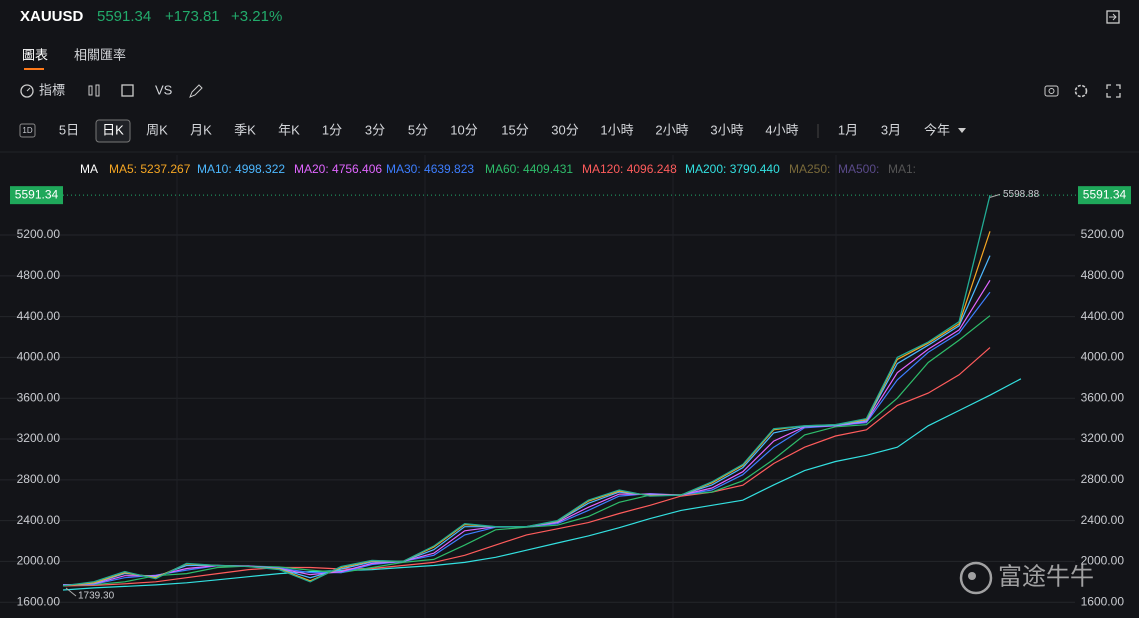 The height and width of the screenshot is (618, 1139). What do you see at coordinates (430, 169) in the screenshot?
I see `legend-entry: MA30: 4639.823` at bounding box center [430, 169].